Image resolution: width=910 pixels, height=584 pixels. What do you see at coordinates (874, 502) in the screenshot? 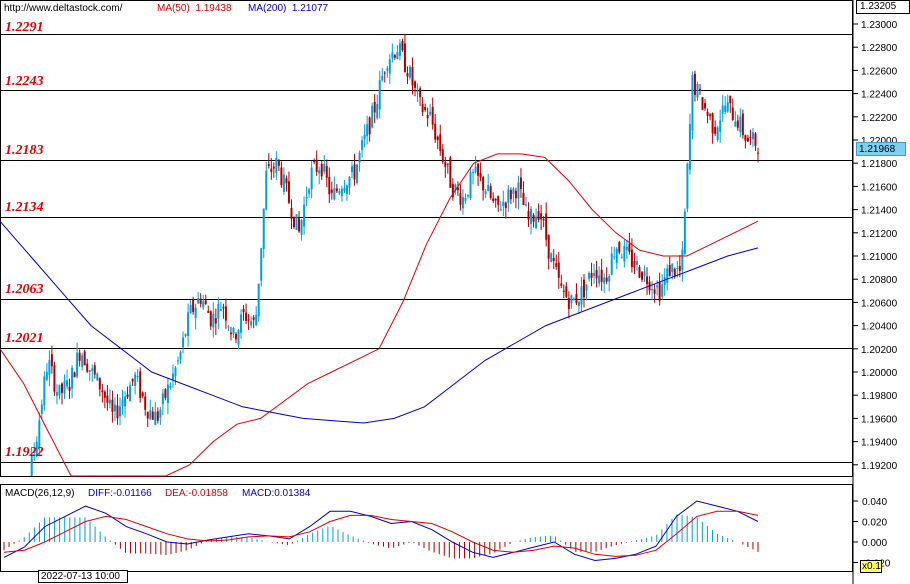
I see `macd-tick-label: 0.040` at bounding box center [874, 502].